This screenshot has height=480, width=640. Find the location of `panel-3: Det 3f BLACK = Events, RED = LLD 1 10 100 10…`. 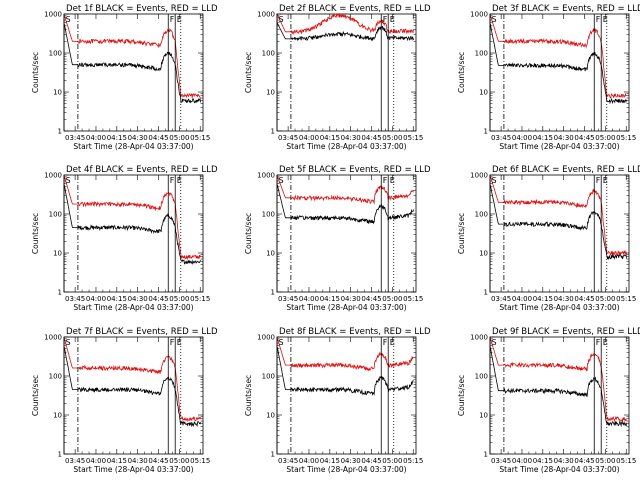

panel-3: Det 3f BLACK = Events, RED = LLD 1 10 100 10… is located at coordinates (548, 77).